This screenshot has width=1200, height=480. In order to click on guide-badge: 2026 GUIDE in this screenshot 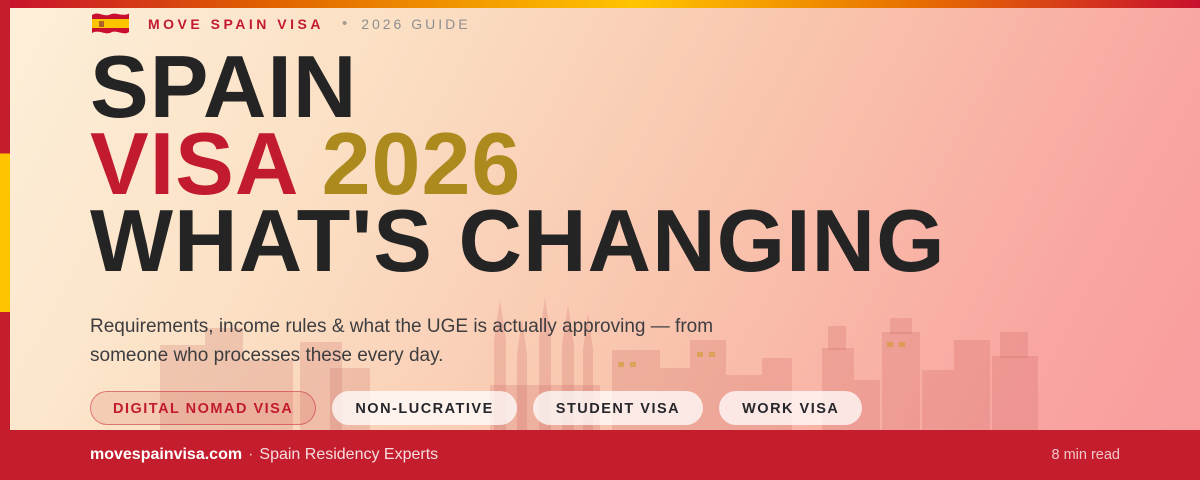, I will do `click(416, 23)`.